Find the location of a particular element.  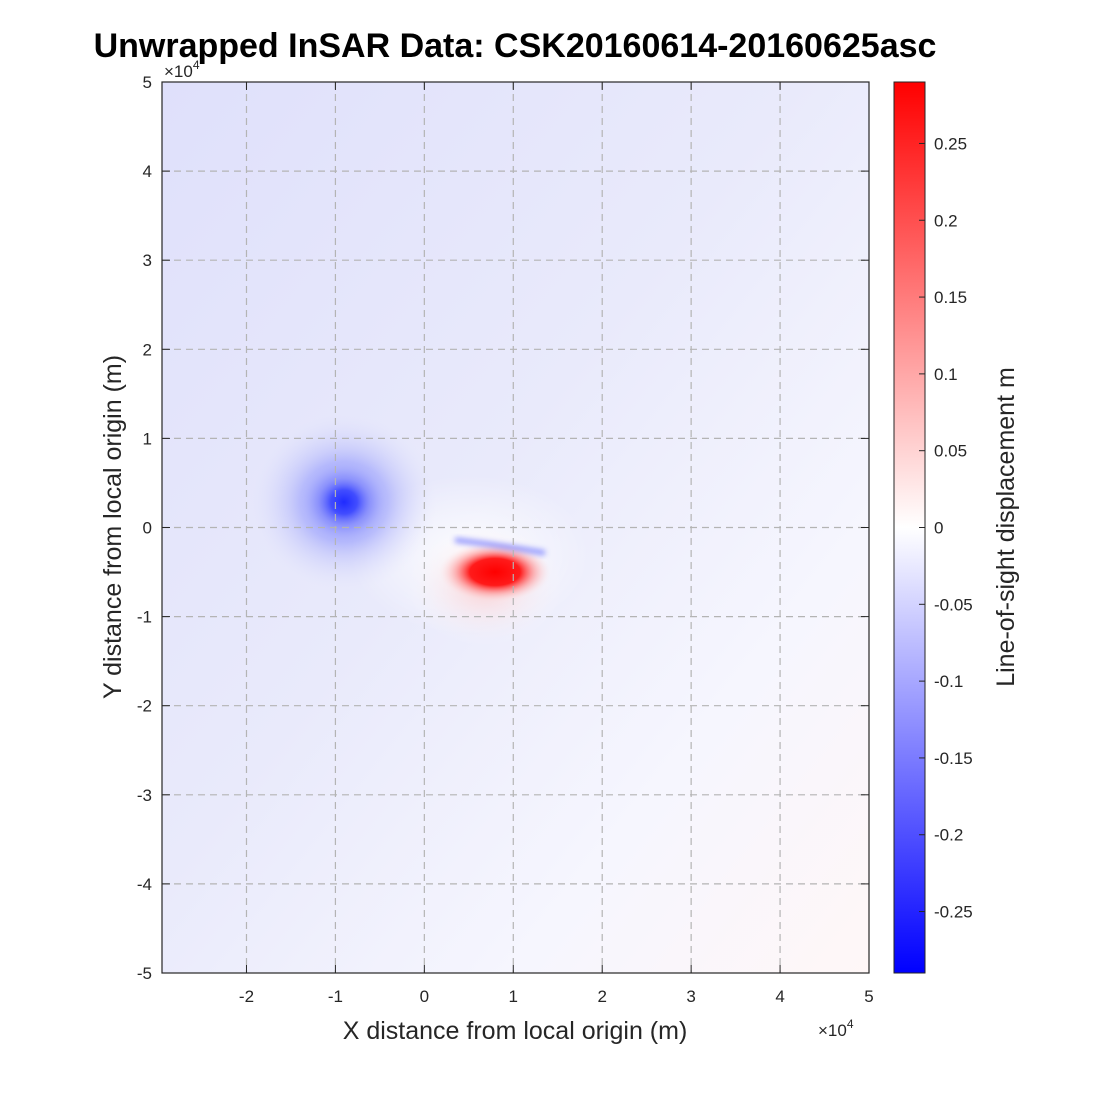

colorbar-label: Line-of-sight displacement m is located at coordinates (1006, 527).